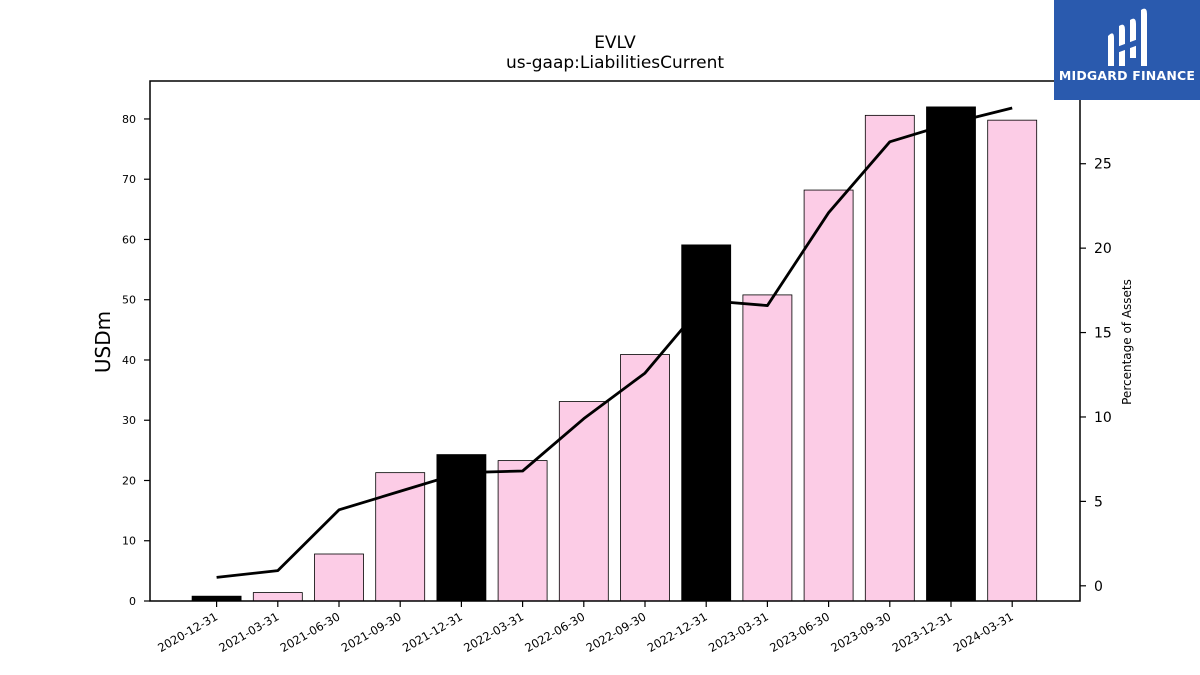 The image size is (1200, 675). I want to click on y2-tick-label: 25, so click(1103, 165).